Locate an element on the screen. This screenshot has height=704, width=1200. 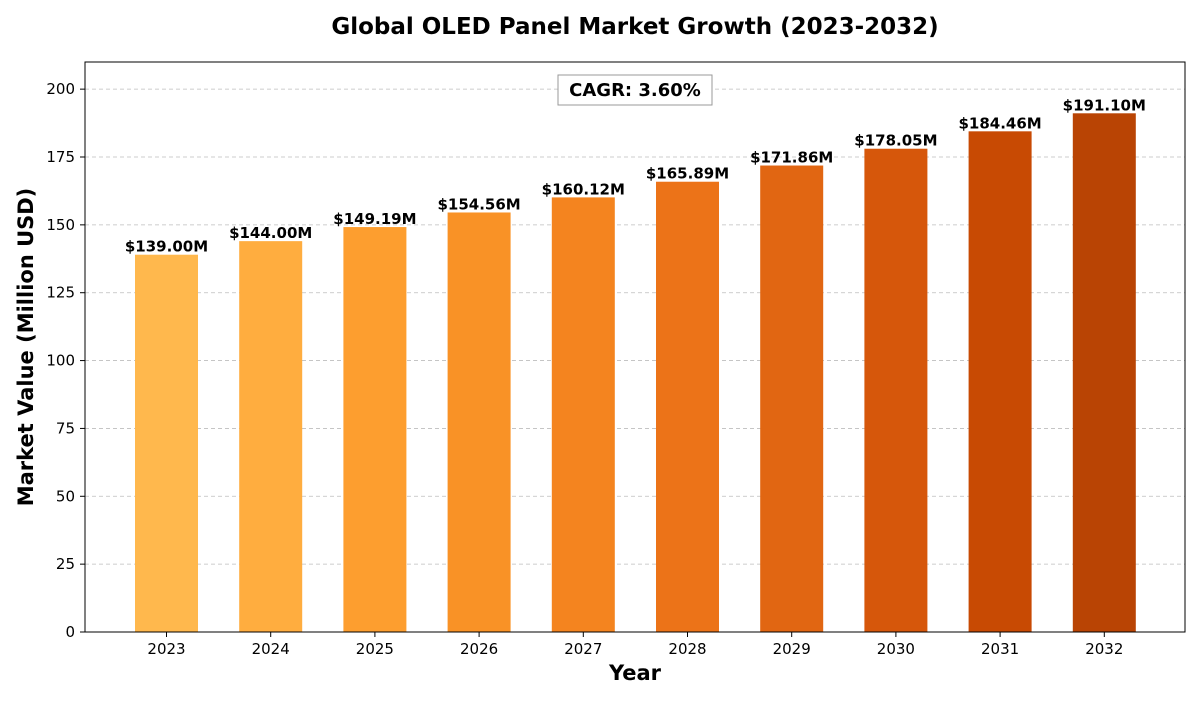
x-axis-ticks: 2023 2024 2025 2026 2027 2028 2029 2030 2031 2032 is located at coordinates (635, 645).